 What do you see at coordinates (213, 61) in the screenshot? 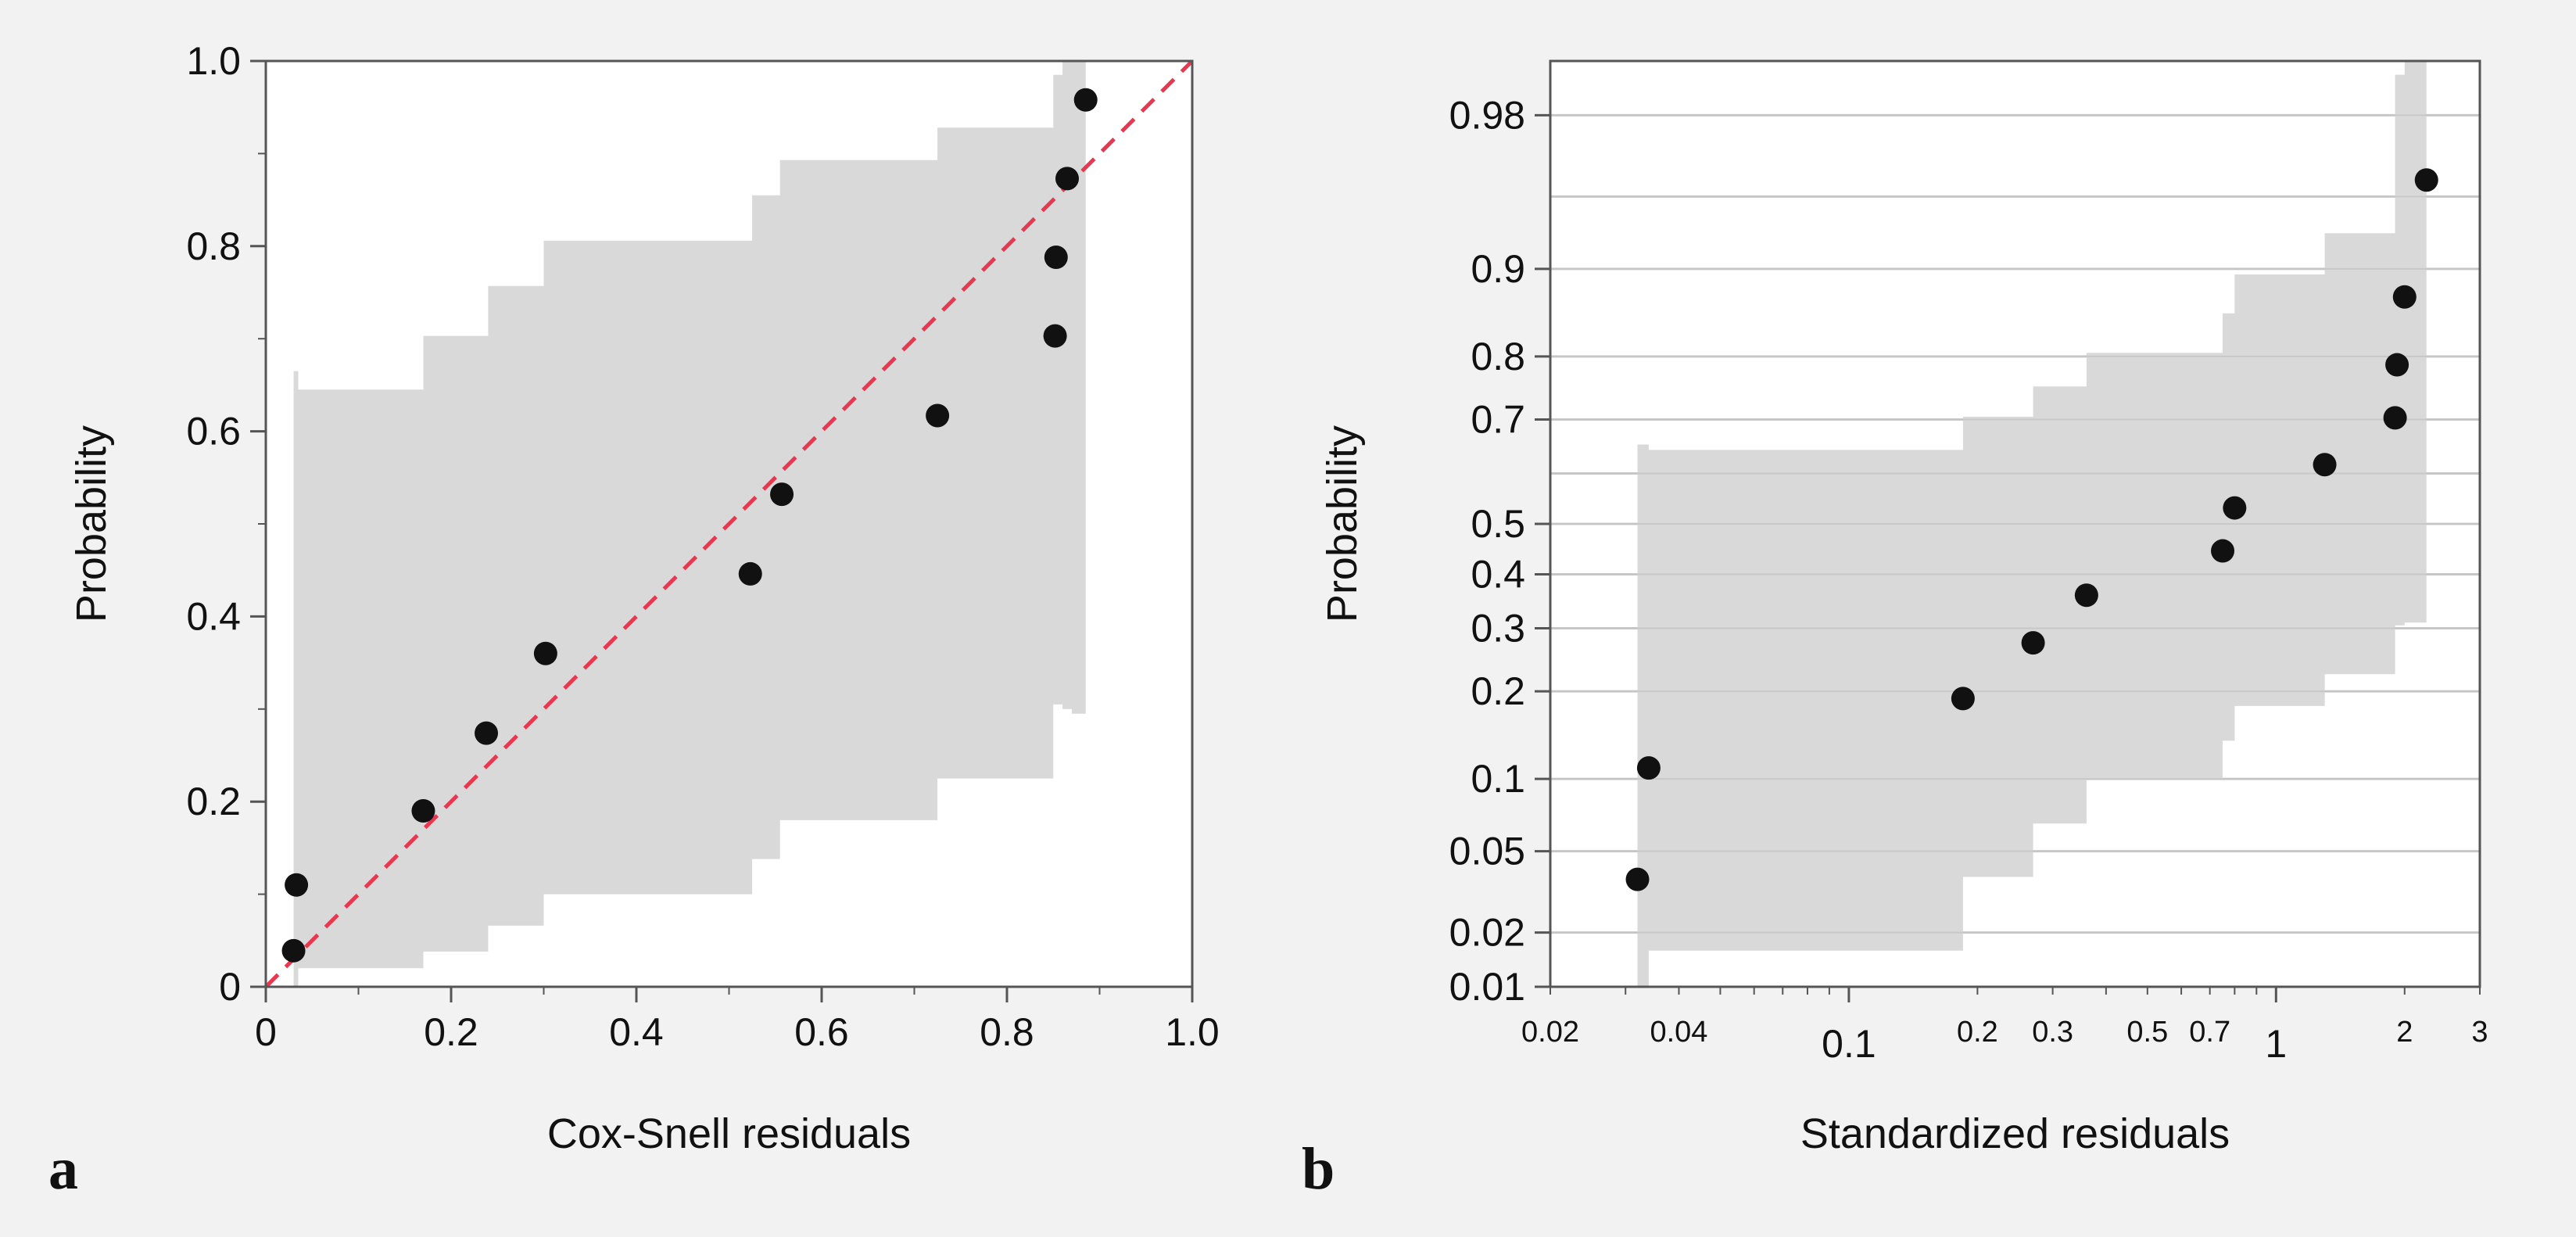
I see `y-tick-label-a: 1.0` at bounding box center [213, 61].